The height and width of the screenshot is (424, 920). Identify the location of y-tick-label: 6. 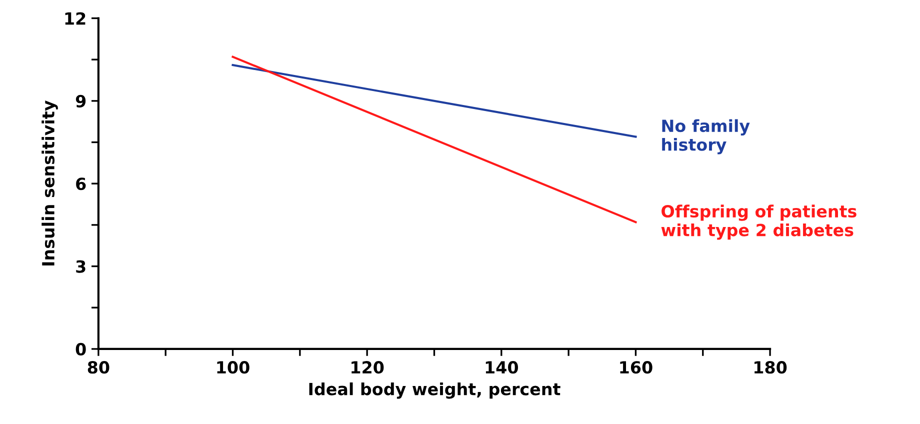
(81, 184).